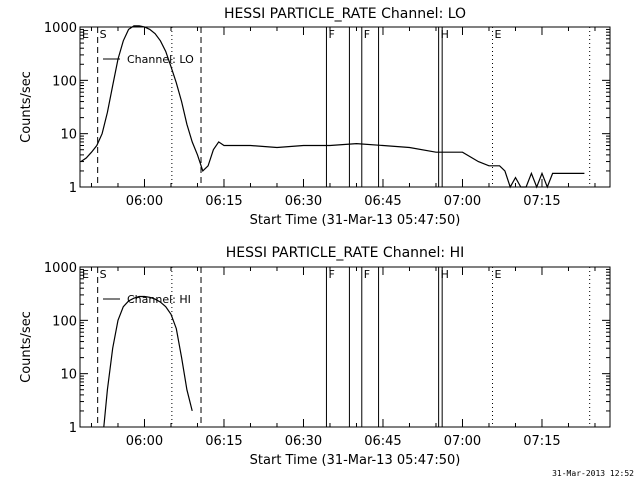 Image resolution: width=640 pixels, height=480 pixels. Describe the element at coordinates (593, 473) in the screenshot. I see `plot-timestamp: 31-Mar-2013 12:52` at that location.